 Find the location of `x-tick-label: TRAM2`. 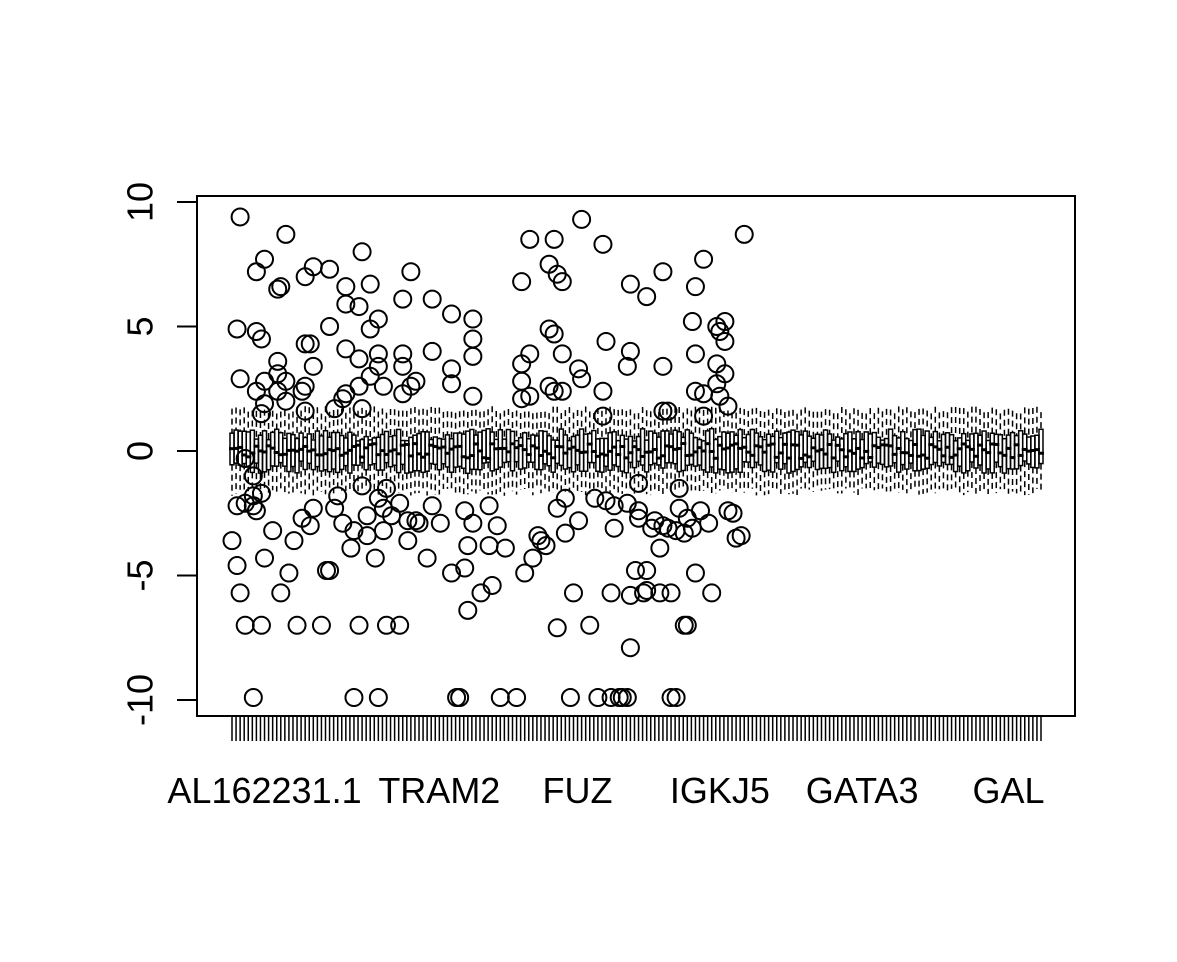

x-tick-label: TRAM2 is located at coordinates (439, 790).